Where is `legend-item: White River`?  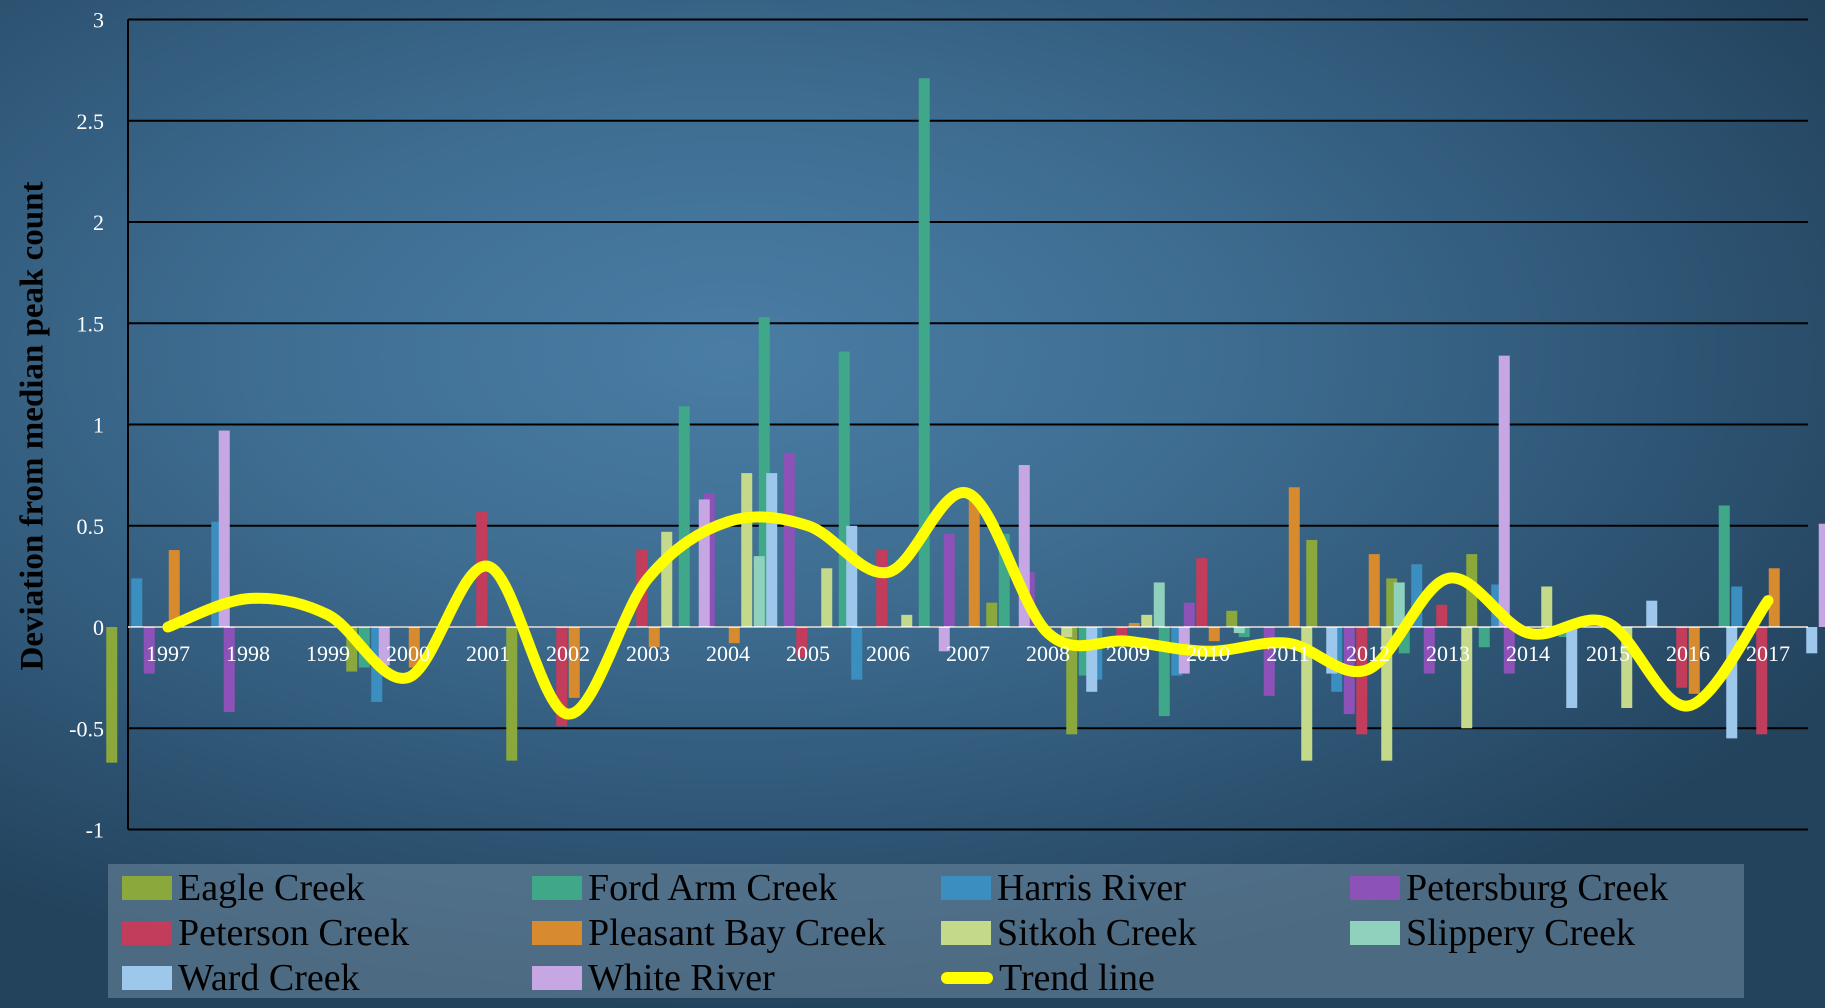
legend-item: White River is located at coordinates (653, 978).